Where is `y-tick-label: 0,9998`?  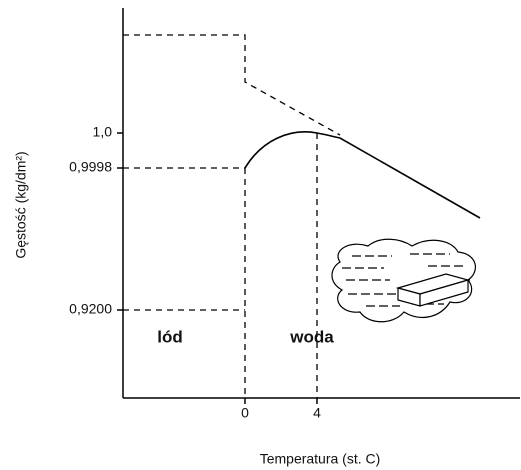 y-tick-label: 0,9998 is located at coordinates (90, 167).